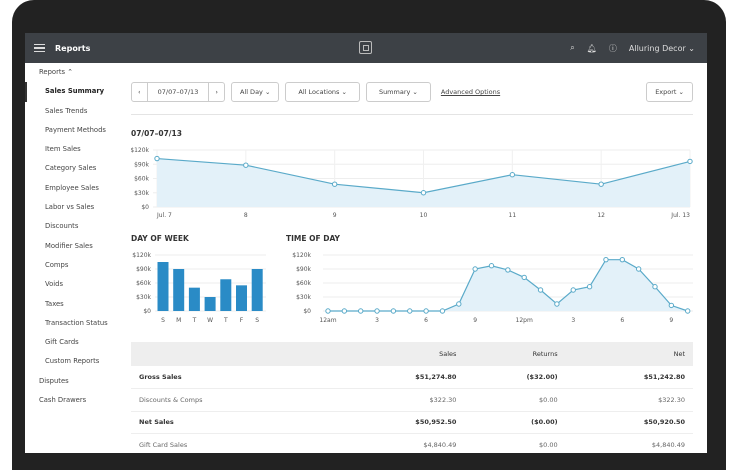 The height and width of the screenshot is (470, 730). What do you see at coordinates (66, 110) in the screenshot?
I see `sidebar-item: Sales Trends` at bounding box center [66, 110].